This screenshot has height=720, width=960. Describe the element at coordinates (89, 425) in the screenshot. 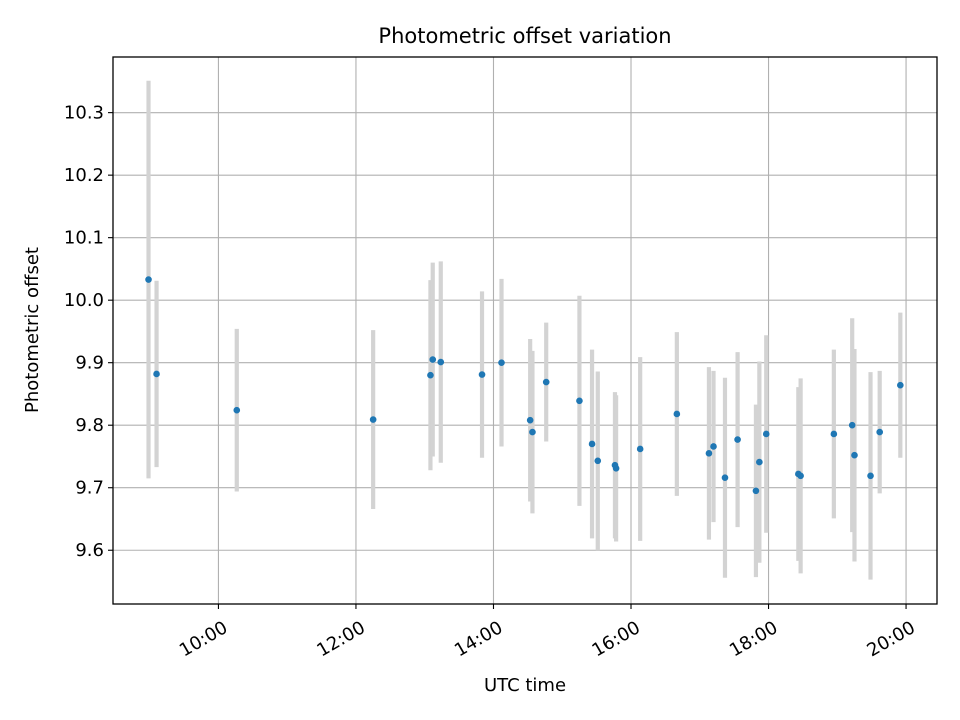

I see `y-tick-label: 9.8` at that location.